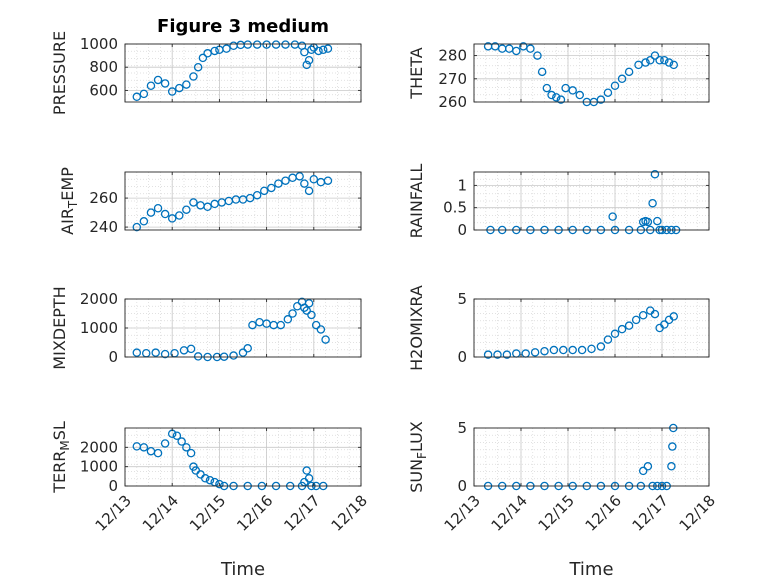  Describe the element at coordinates (59, 327) in the screenshot. I see `y-axis-label: MIXDEPTH` at that location.